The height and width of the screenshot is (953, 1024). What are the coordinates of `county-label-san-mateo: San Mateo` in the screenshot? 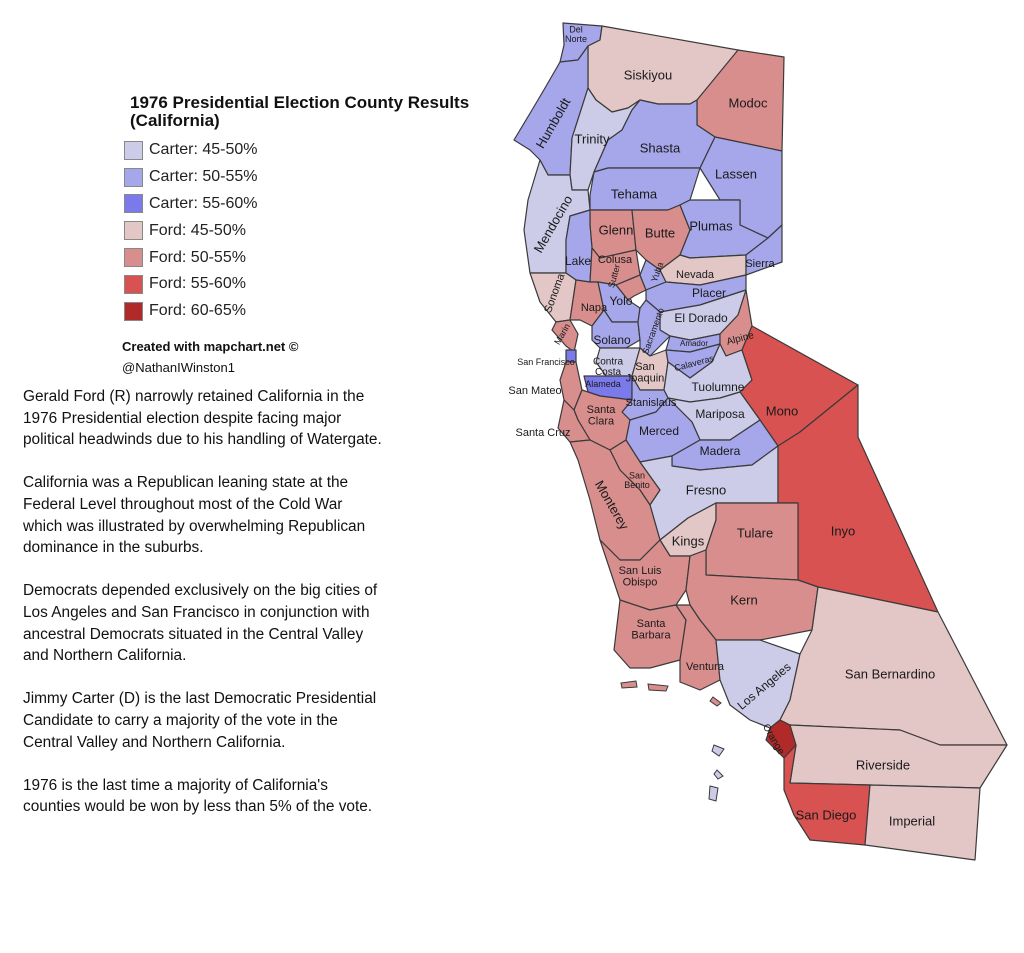 It's located at (534, 391).